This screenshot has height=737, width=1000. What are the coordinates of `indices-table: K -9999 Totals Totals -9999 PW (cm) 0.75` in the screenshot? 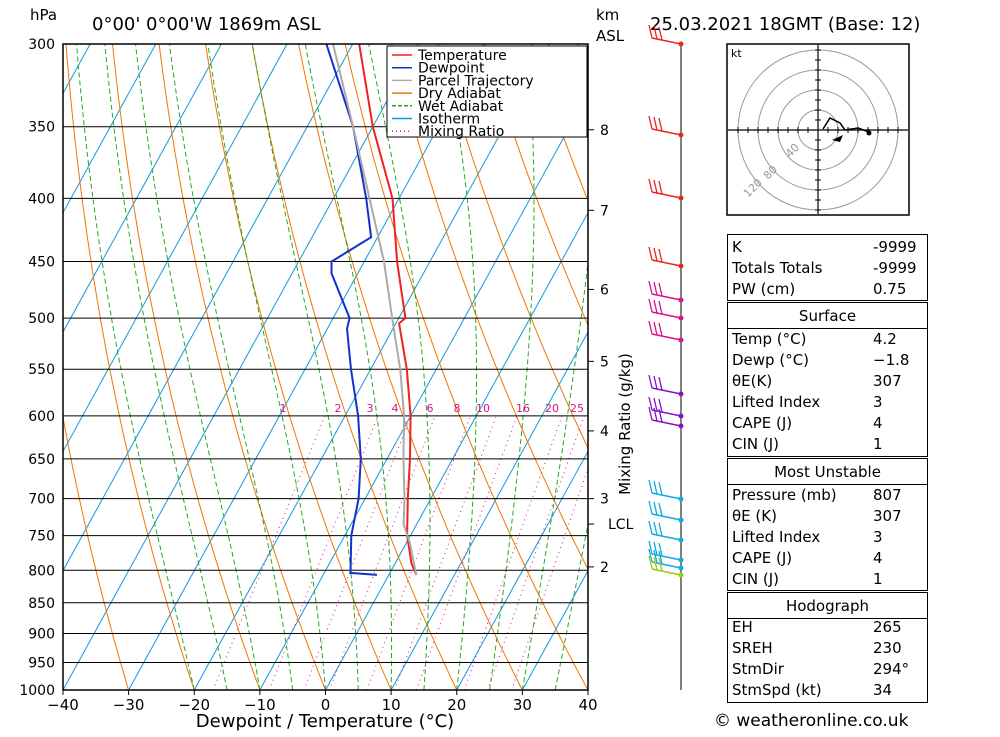 It's located at (827, 267).